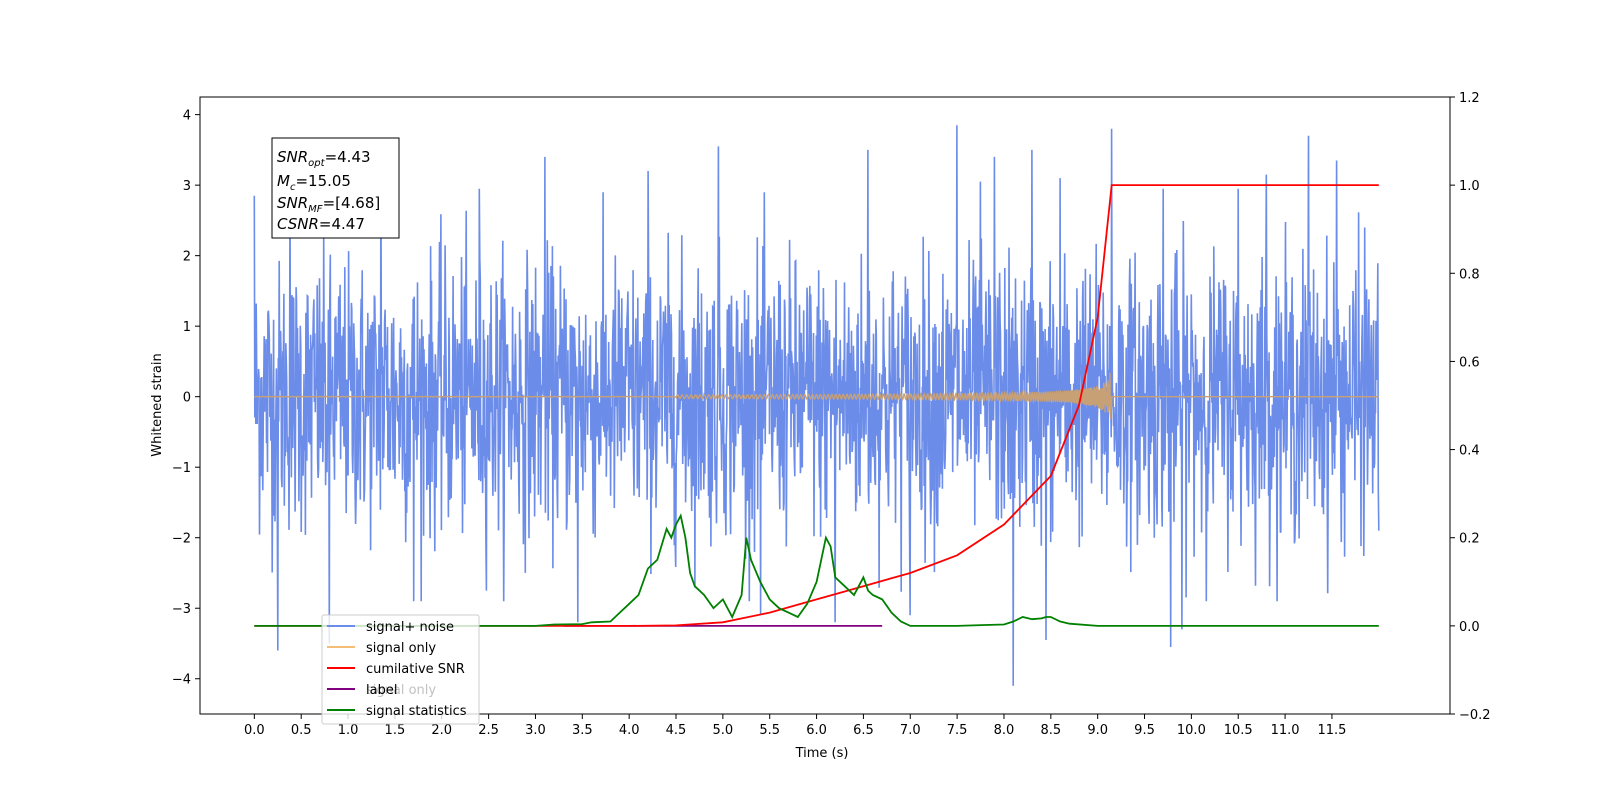 The width and height of the screenshot is (1600, 800). Describe the element at coordinates (324, 158) in the screenshot. I see `annotation-snr-opt: SNRopt=4.43` at that location.